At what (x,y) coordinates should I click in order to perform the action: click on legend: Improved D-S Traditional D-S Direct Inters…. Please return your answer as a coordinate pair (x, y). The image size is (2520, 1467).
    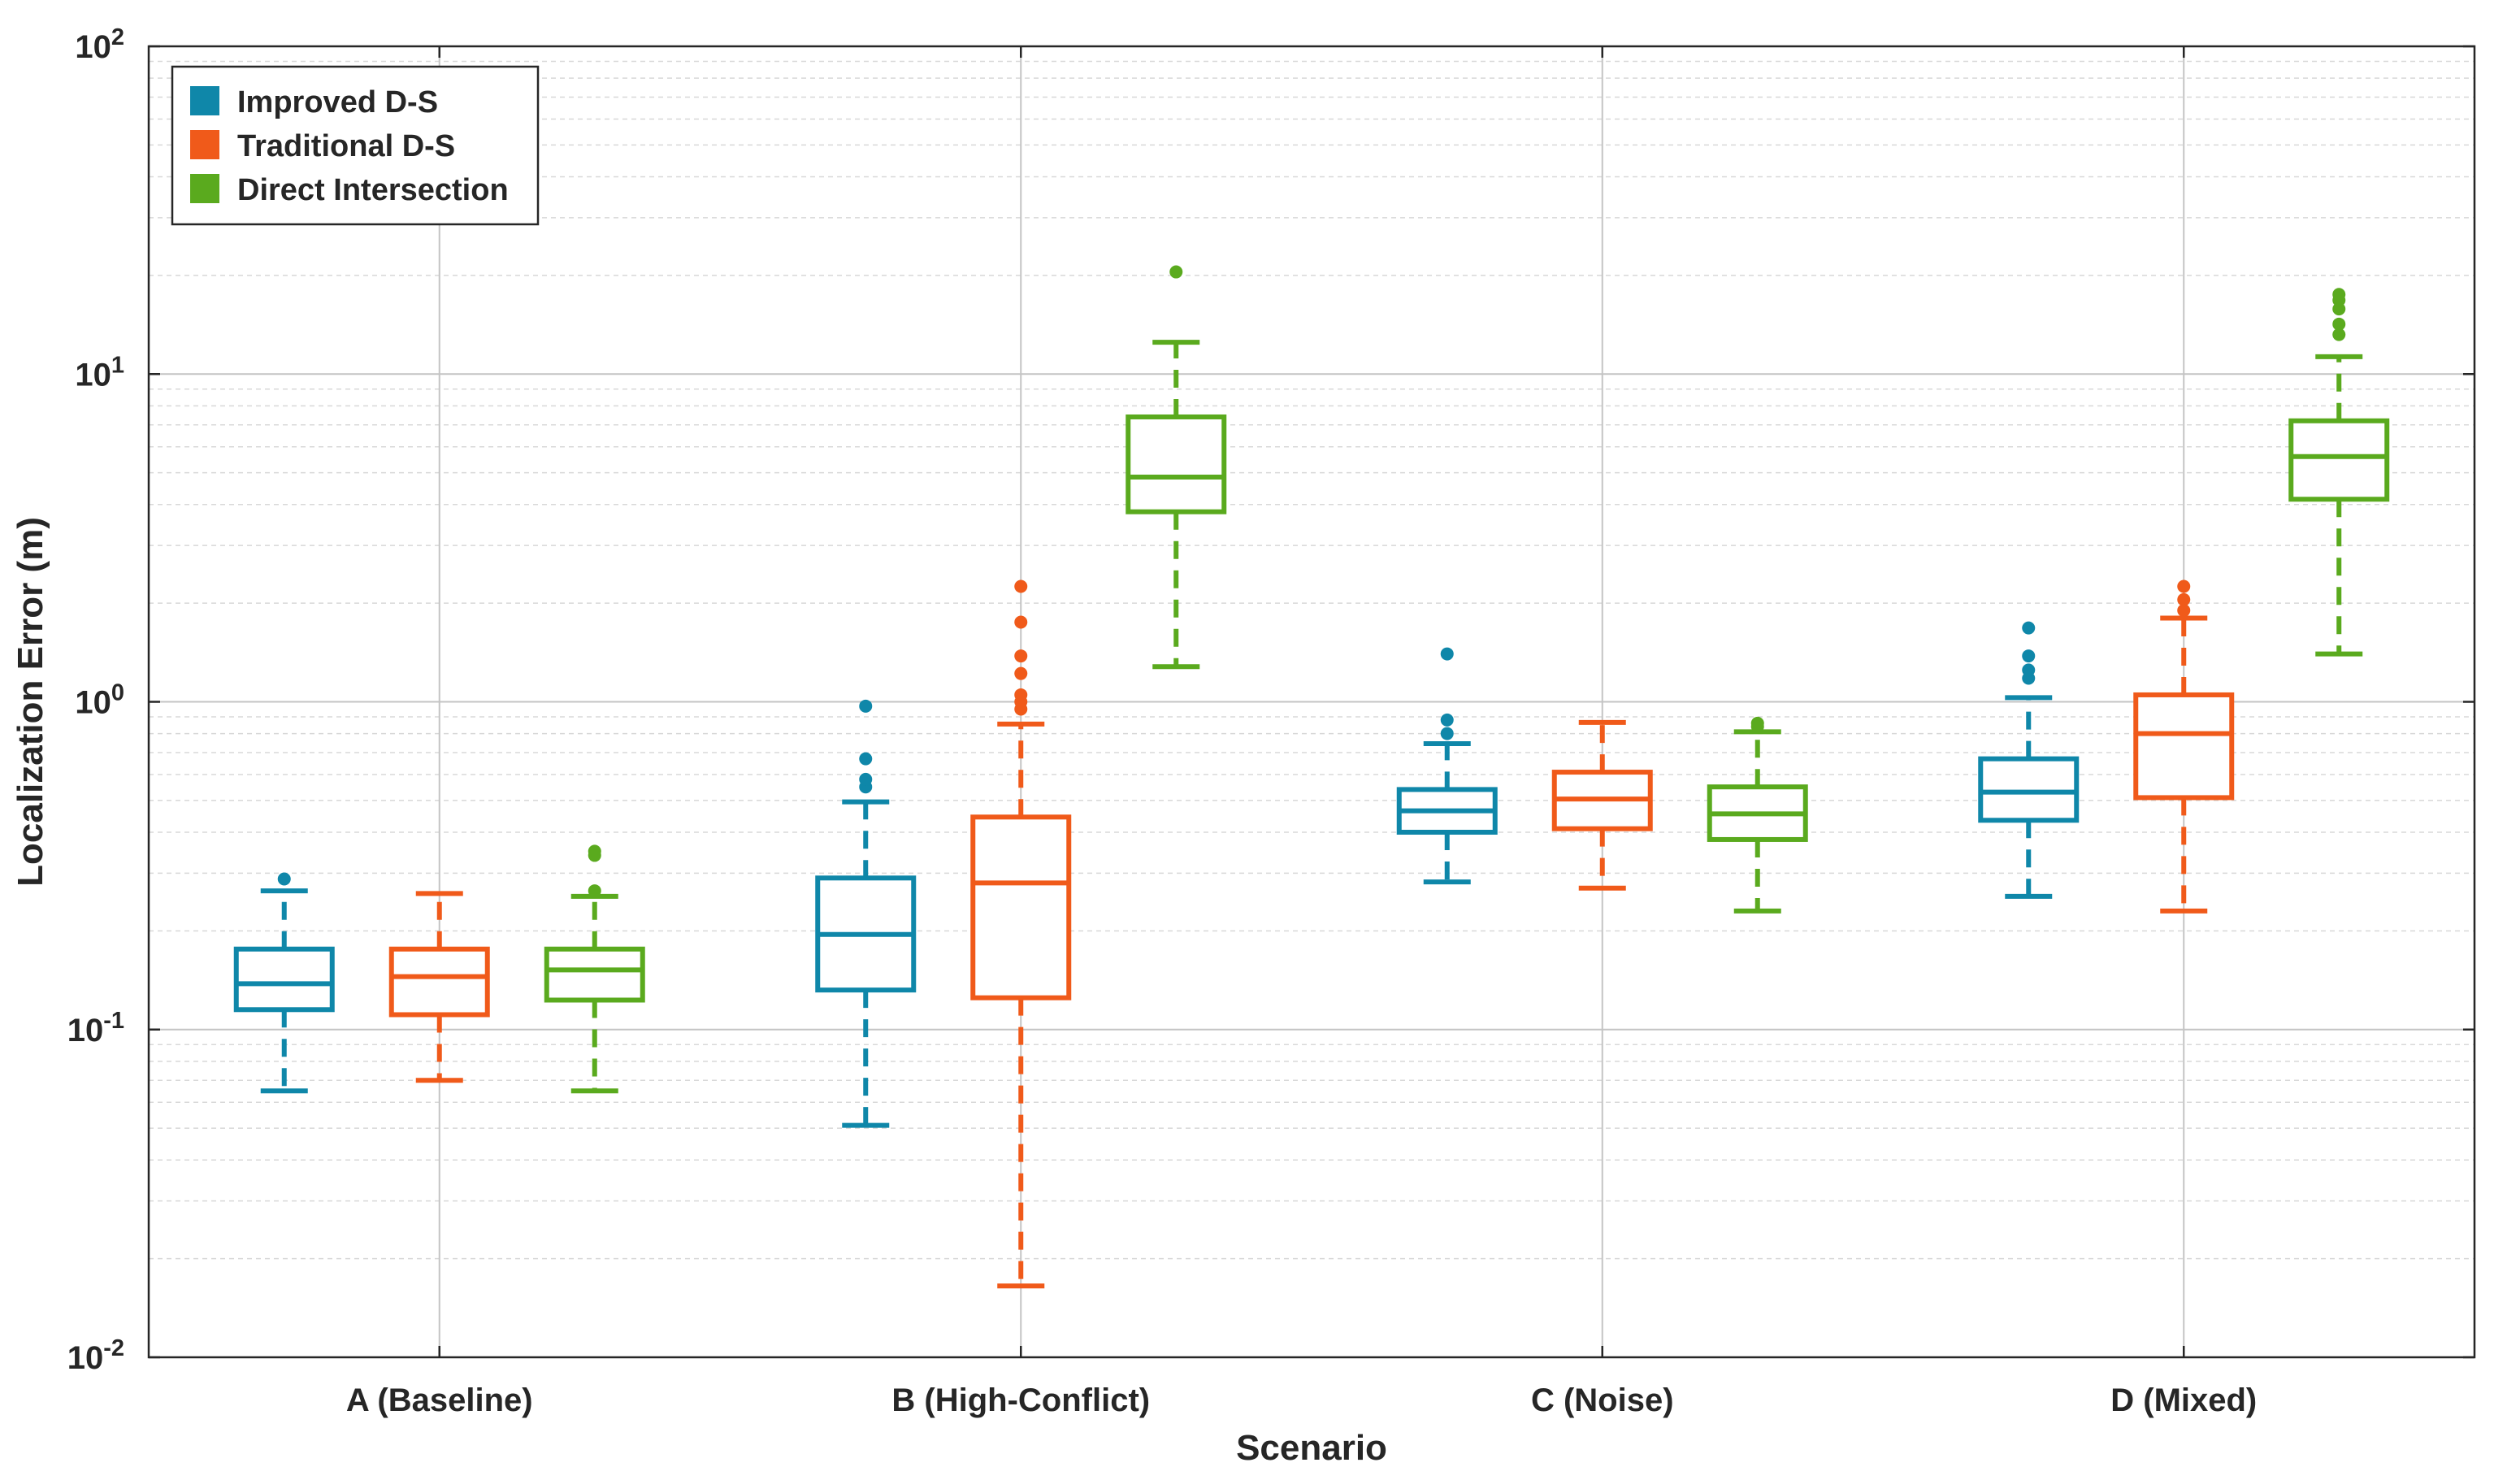
    Looking at the image, I should click on (356, 145).